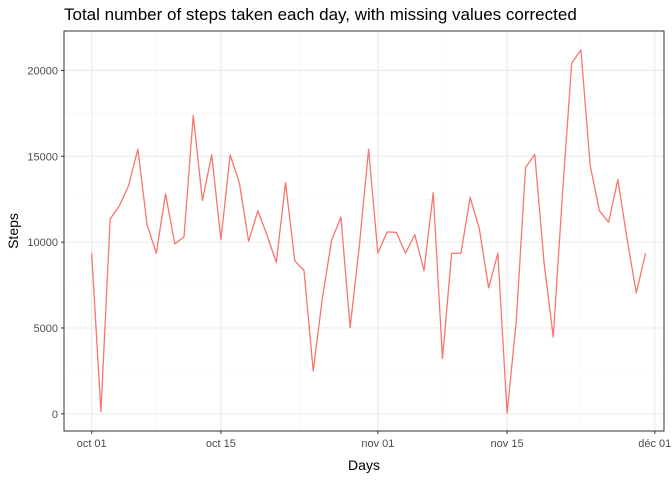 The width and height of the screenshot is (672, 480). Describe the element at coordinates (377, 444) in the screenshot. I see `x-tick-label: nov 01` at that location.